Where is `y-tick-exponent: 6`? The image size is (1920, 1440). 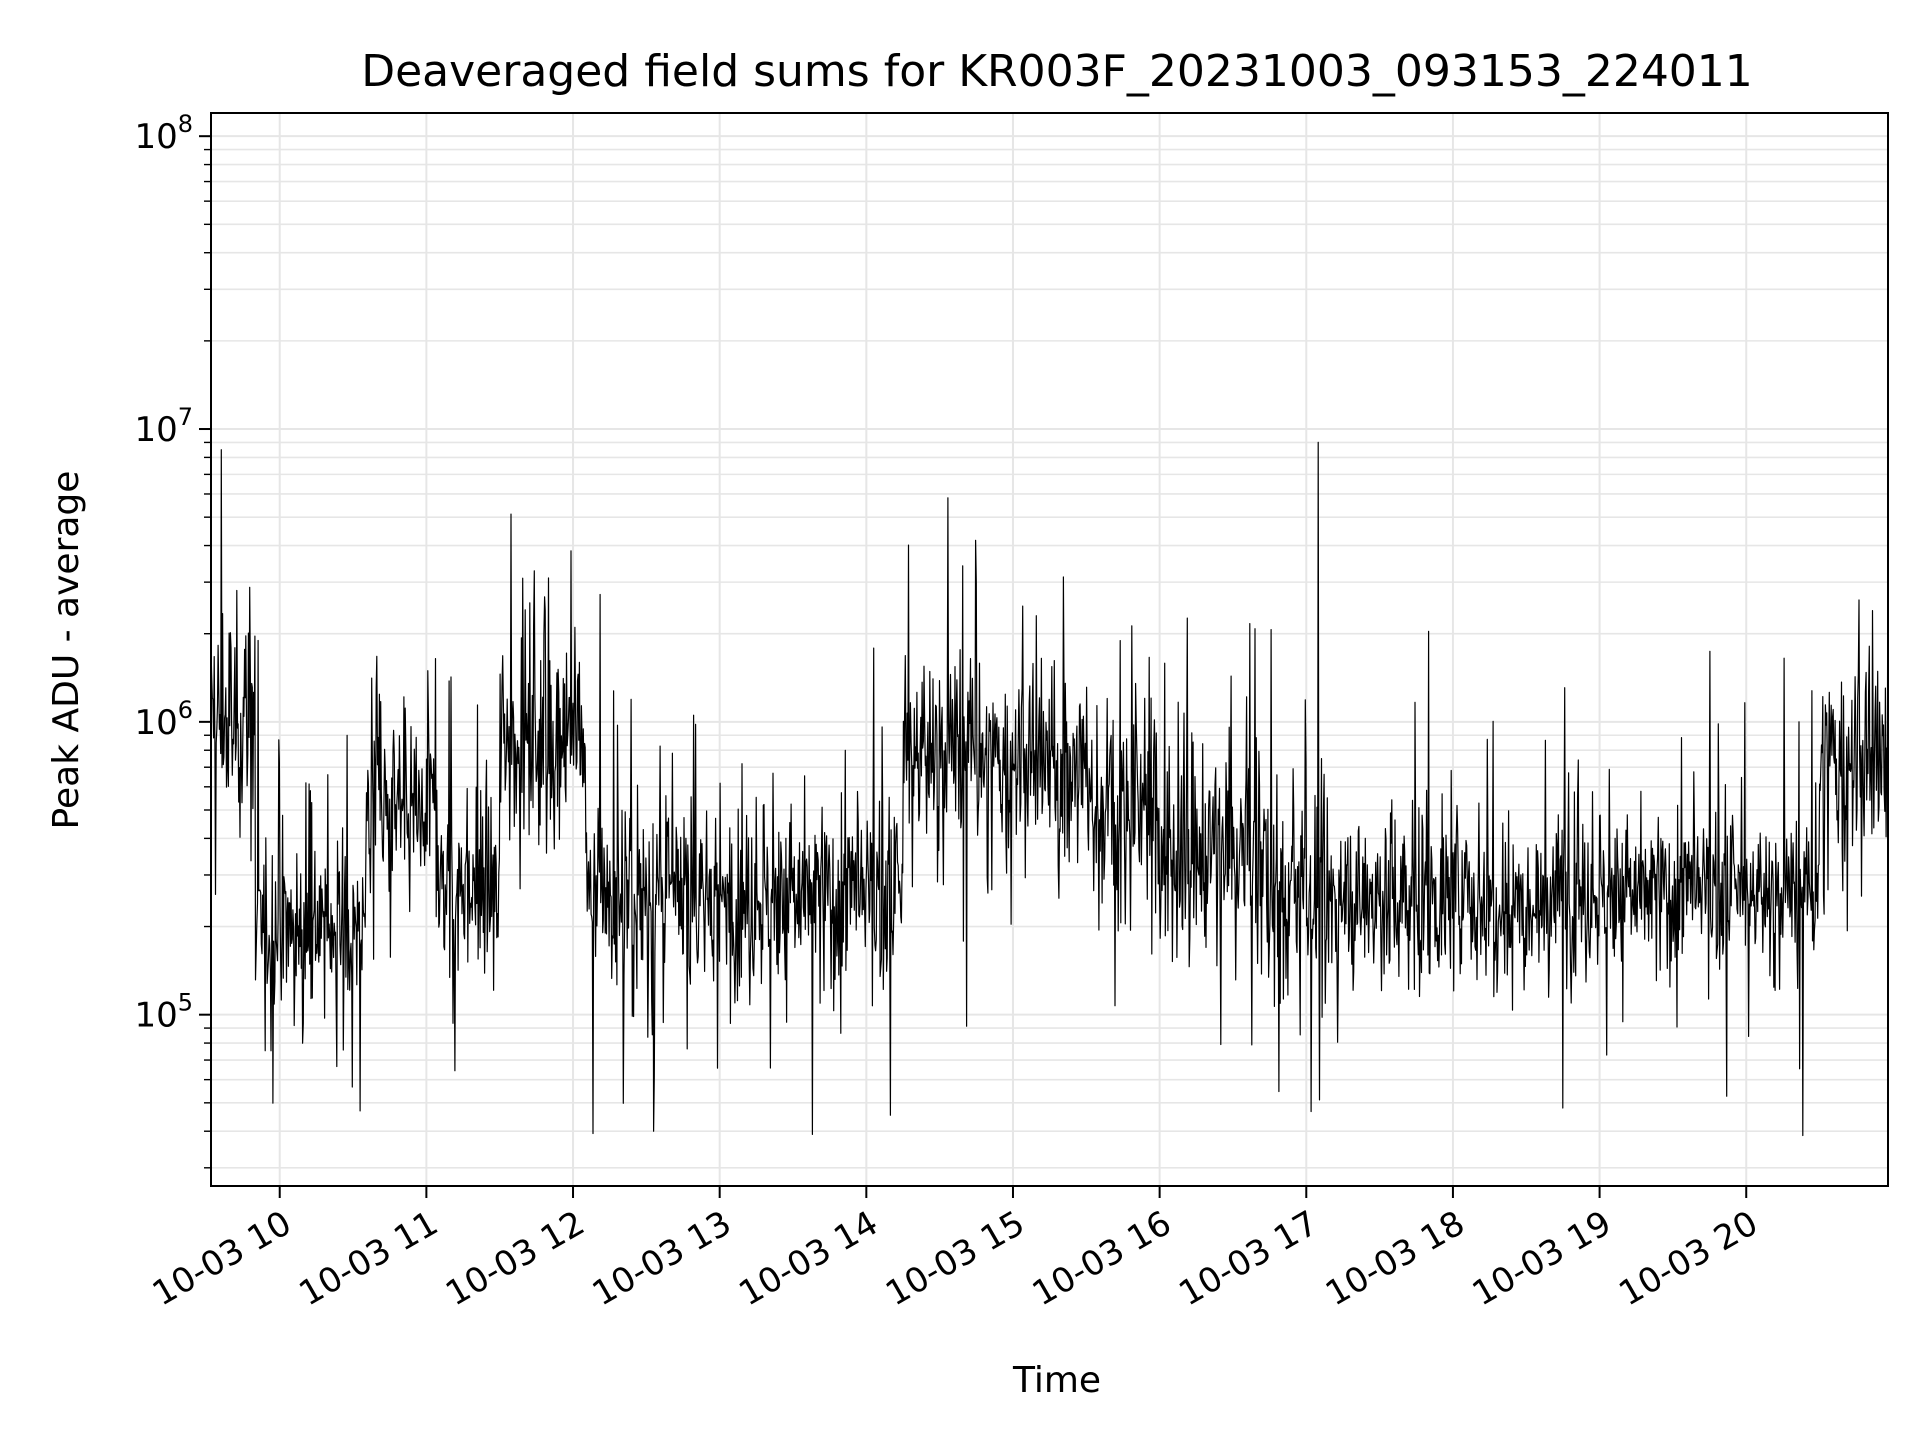 y-tick-exponent: 6 is located at coordinates (185, 710).